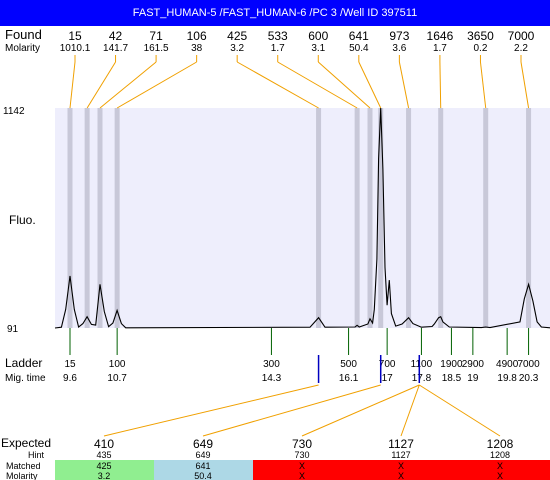 This screenshot has width=550, height=480. Describe the element at coordinates (23, 466) in the screenshot. I see `matched-header: Matched` at that location.